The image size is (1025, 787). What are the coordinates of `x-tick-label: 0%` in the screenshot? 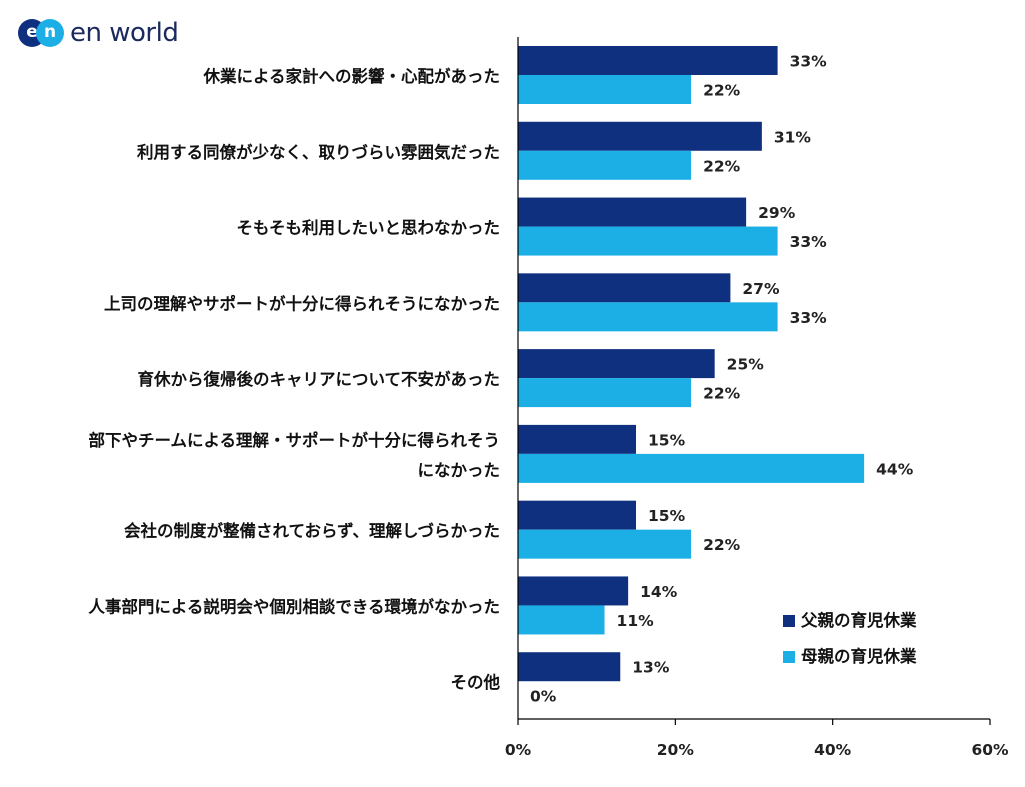 It's located at (518, 750).